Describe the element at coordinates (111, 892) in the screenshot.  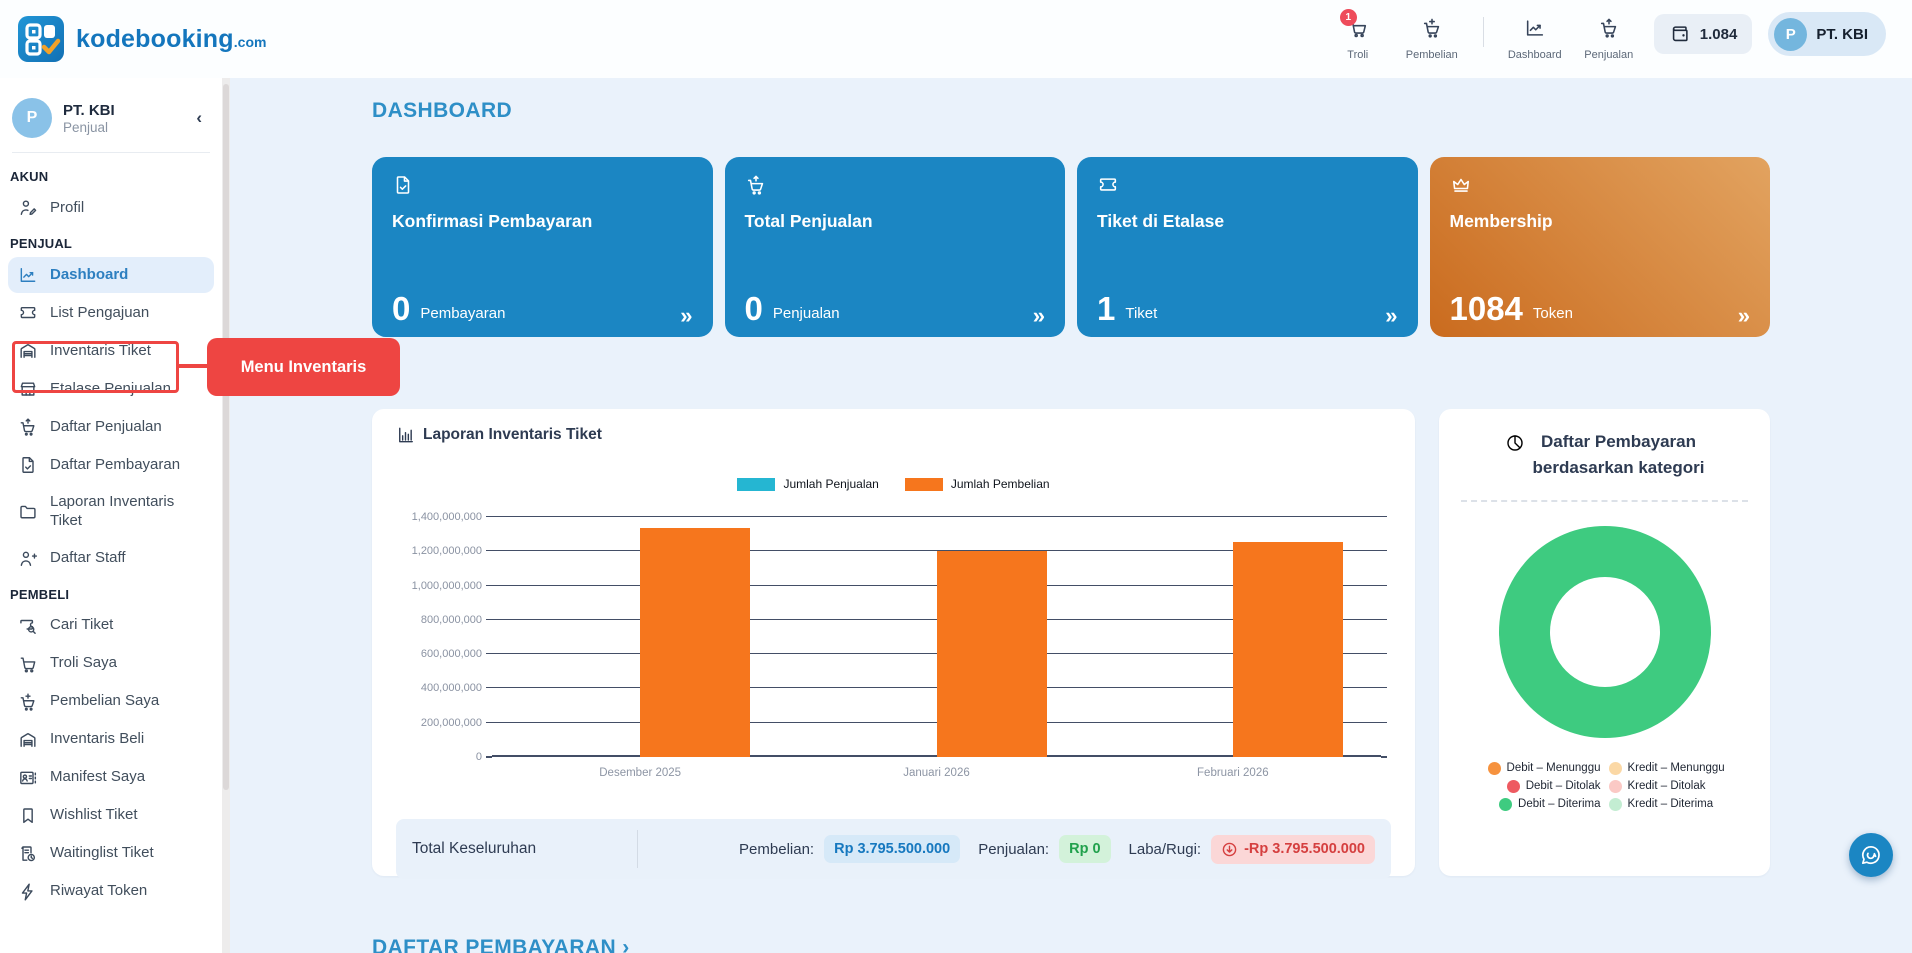
I see `sidebar-item-riwayat-token: Riwayat Token` at that location.